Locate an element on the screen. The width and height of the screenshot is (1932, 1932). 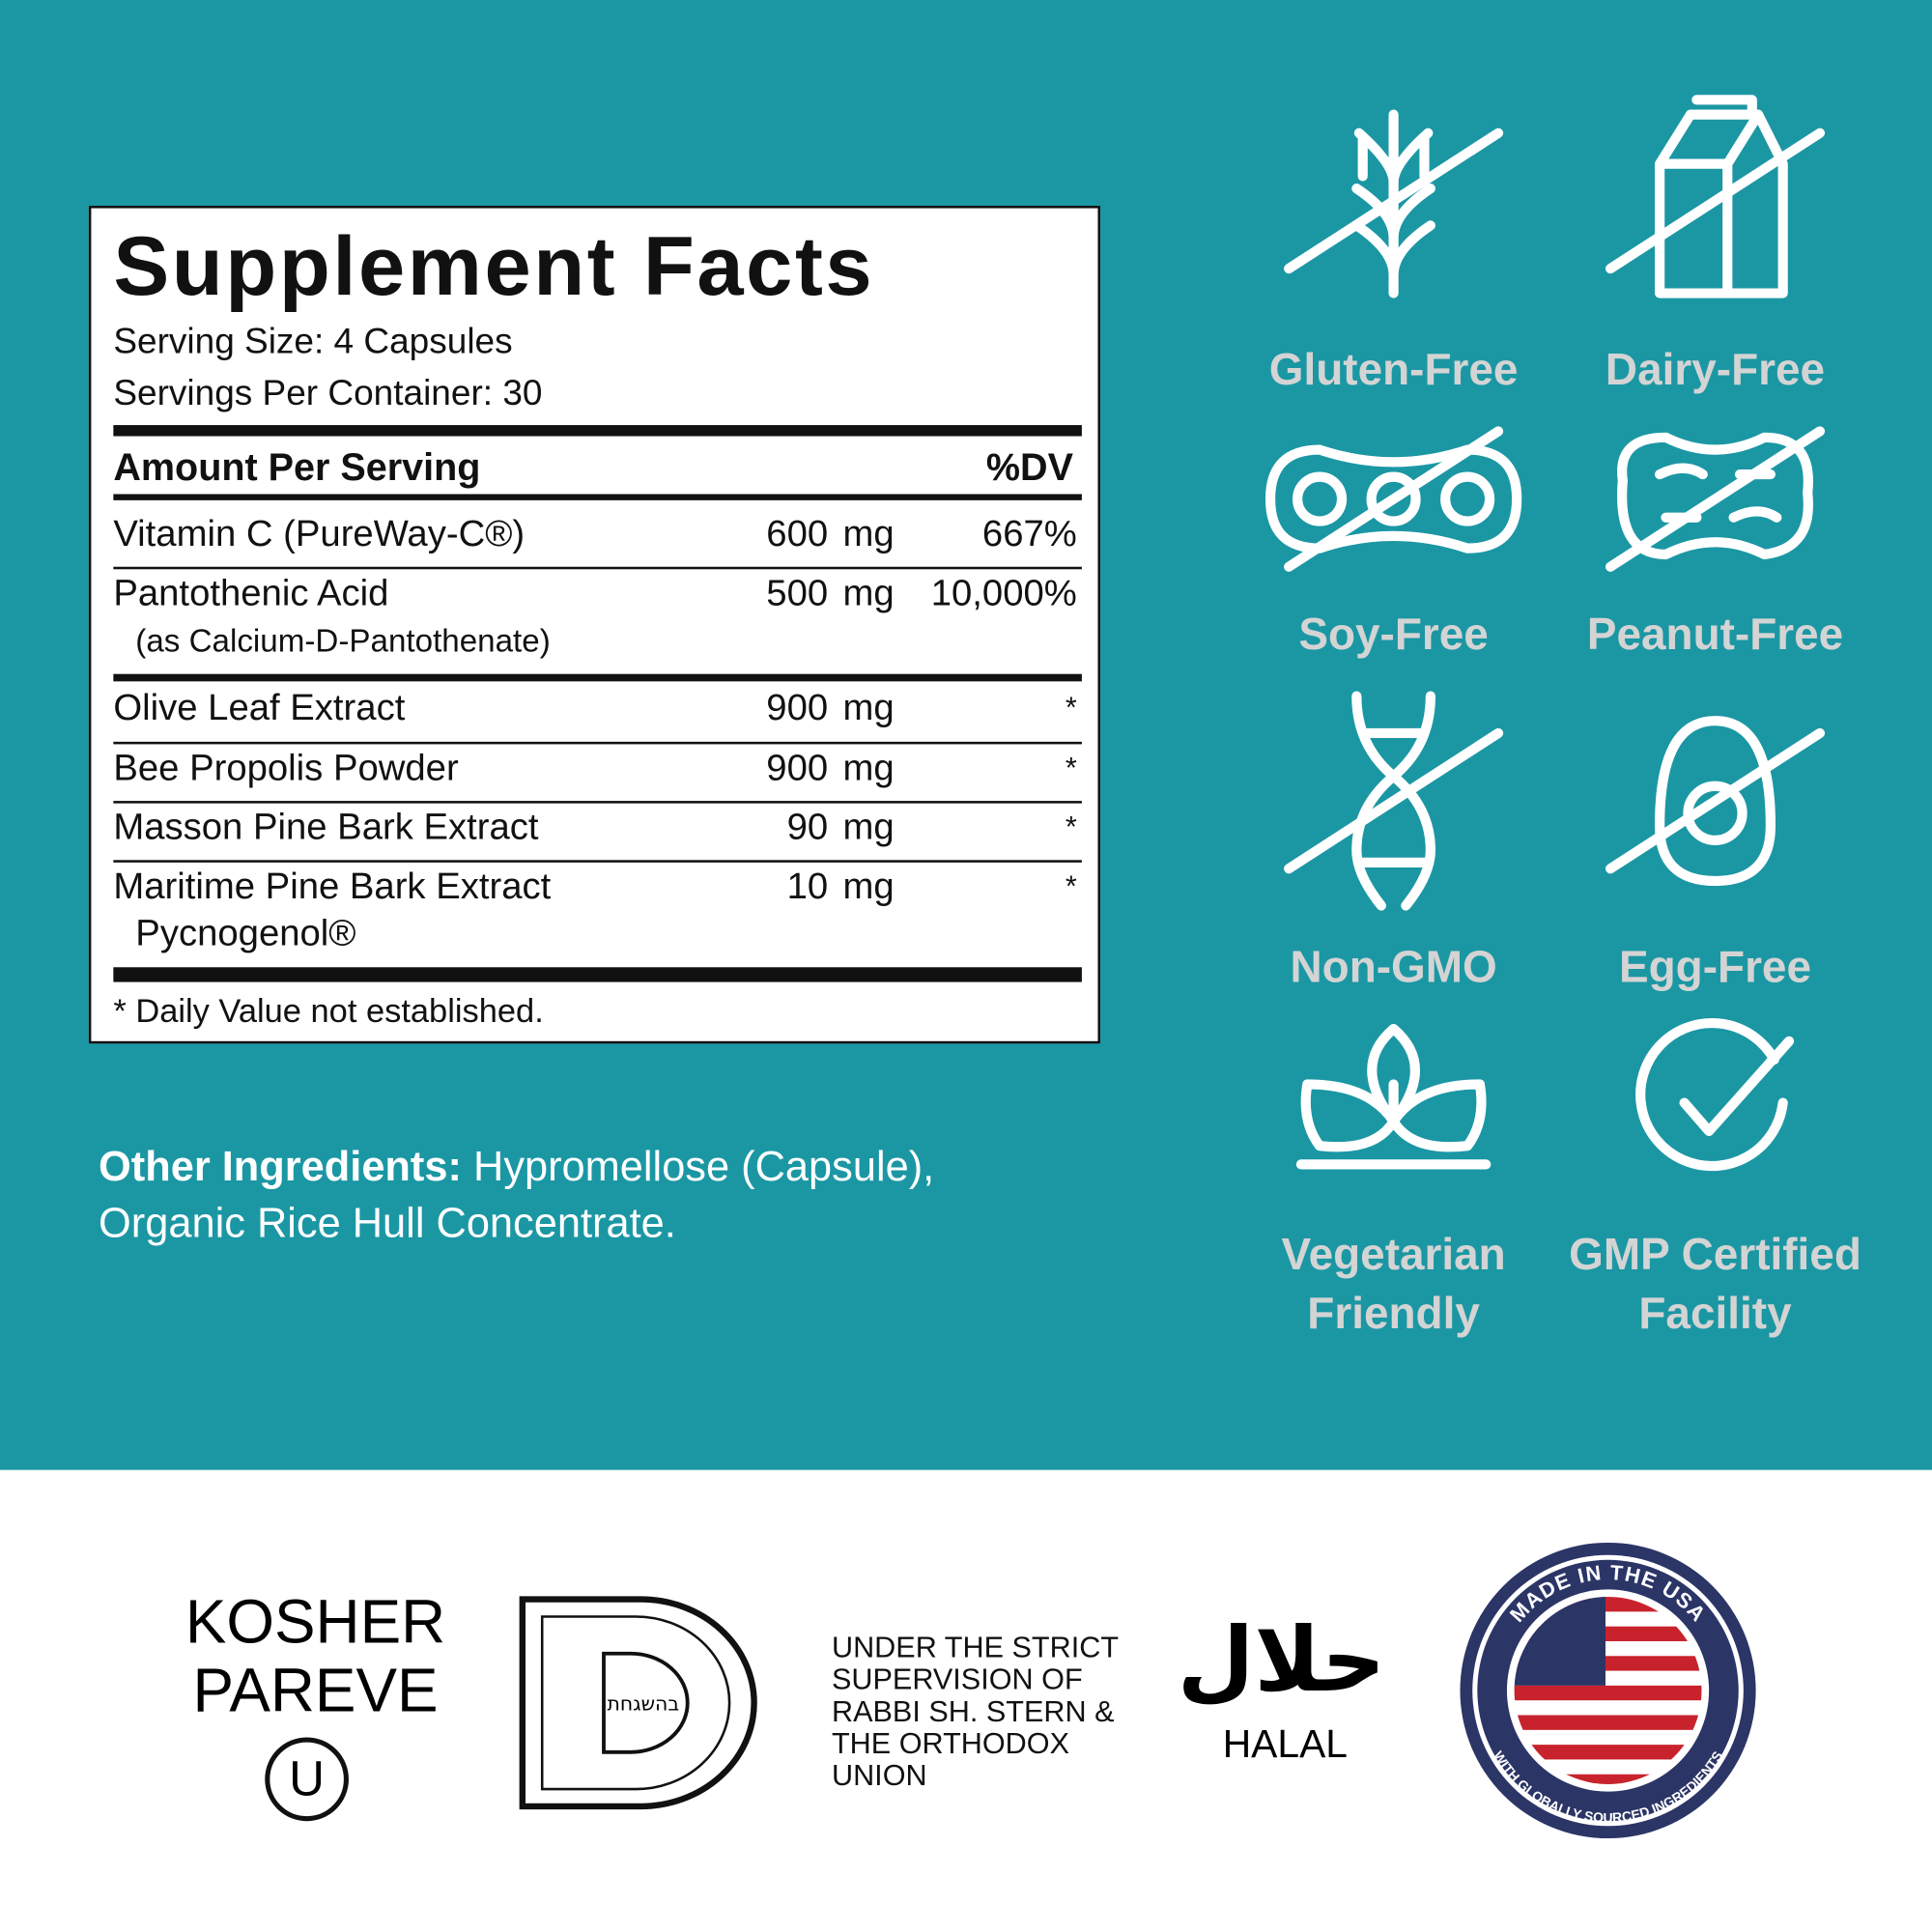
badge-label-line: Soy-Free is located at coordinates (1393, 634).